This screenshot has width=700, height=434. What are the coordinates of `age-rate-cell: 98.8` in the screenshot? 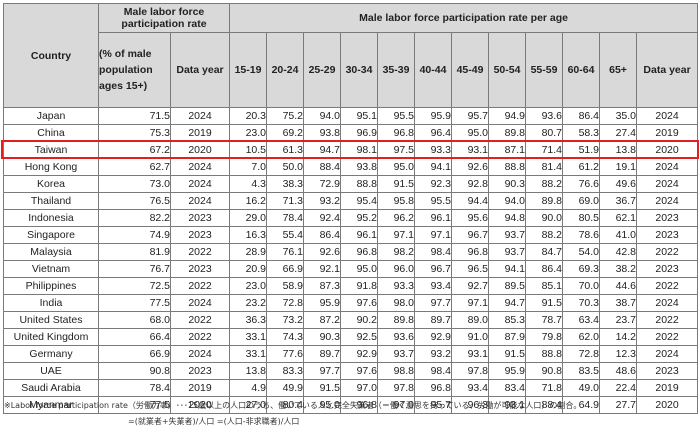 It's located at (396, 371).